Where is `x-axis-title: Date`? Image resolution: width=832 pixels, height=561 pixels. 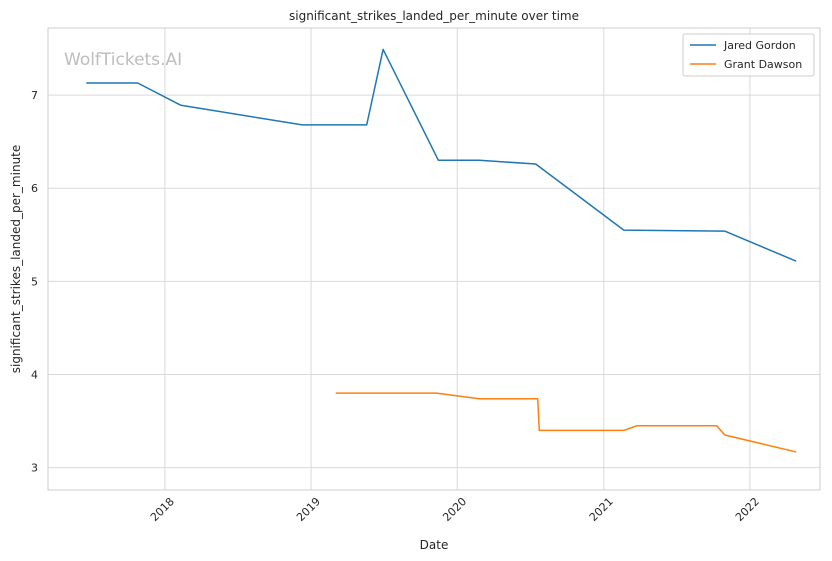 x-axis-title: Date is located at coordinates (434, 545).